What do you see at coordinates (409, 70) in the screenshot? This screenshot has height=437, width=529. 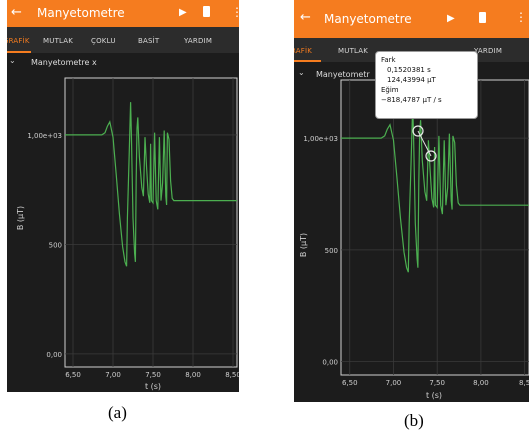 I see `tooltip-delta-time: 0,1520381 s` at bounding box center [409, 70].